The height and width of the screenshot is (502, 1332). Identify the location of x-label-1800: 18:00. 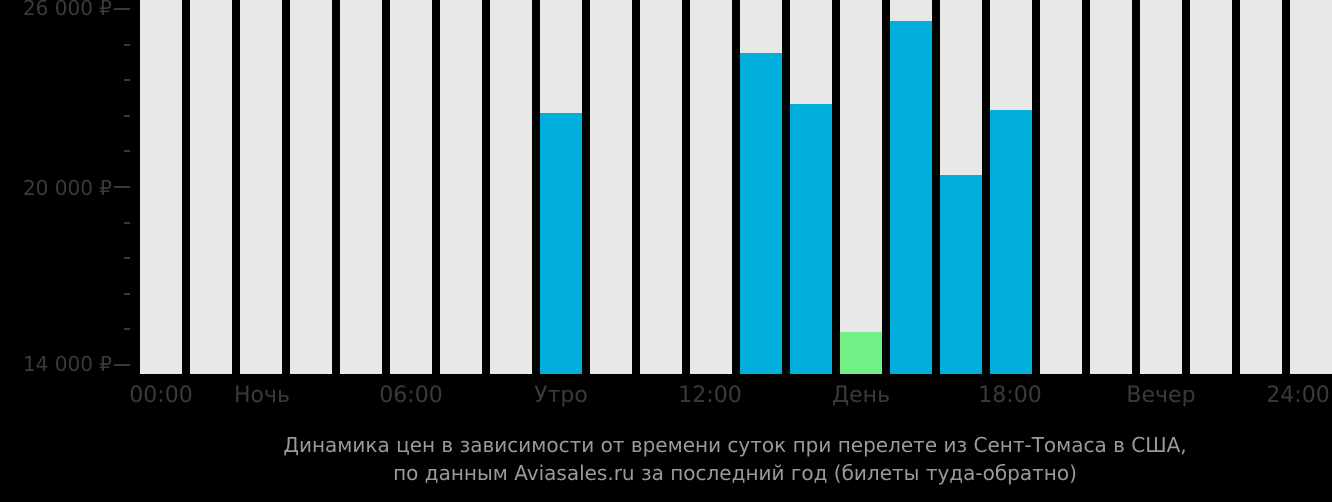
(1010, 395).